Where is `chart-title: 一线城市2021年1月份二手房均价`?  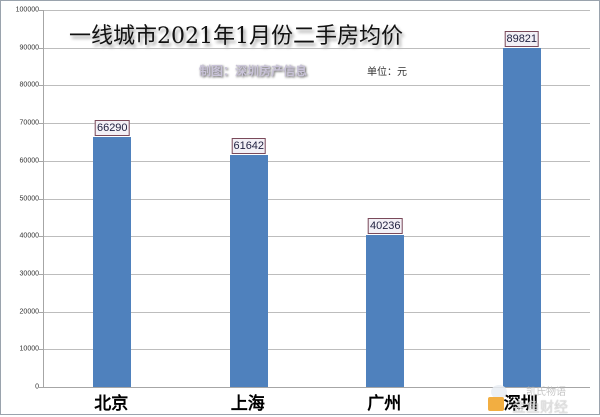 chart-title: 一线城市2021年1月份二手房均价 is located at coordinates (236, 36).